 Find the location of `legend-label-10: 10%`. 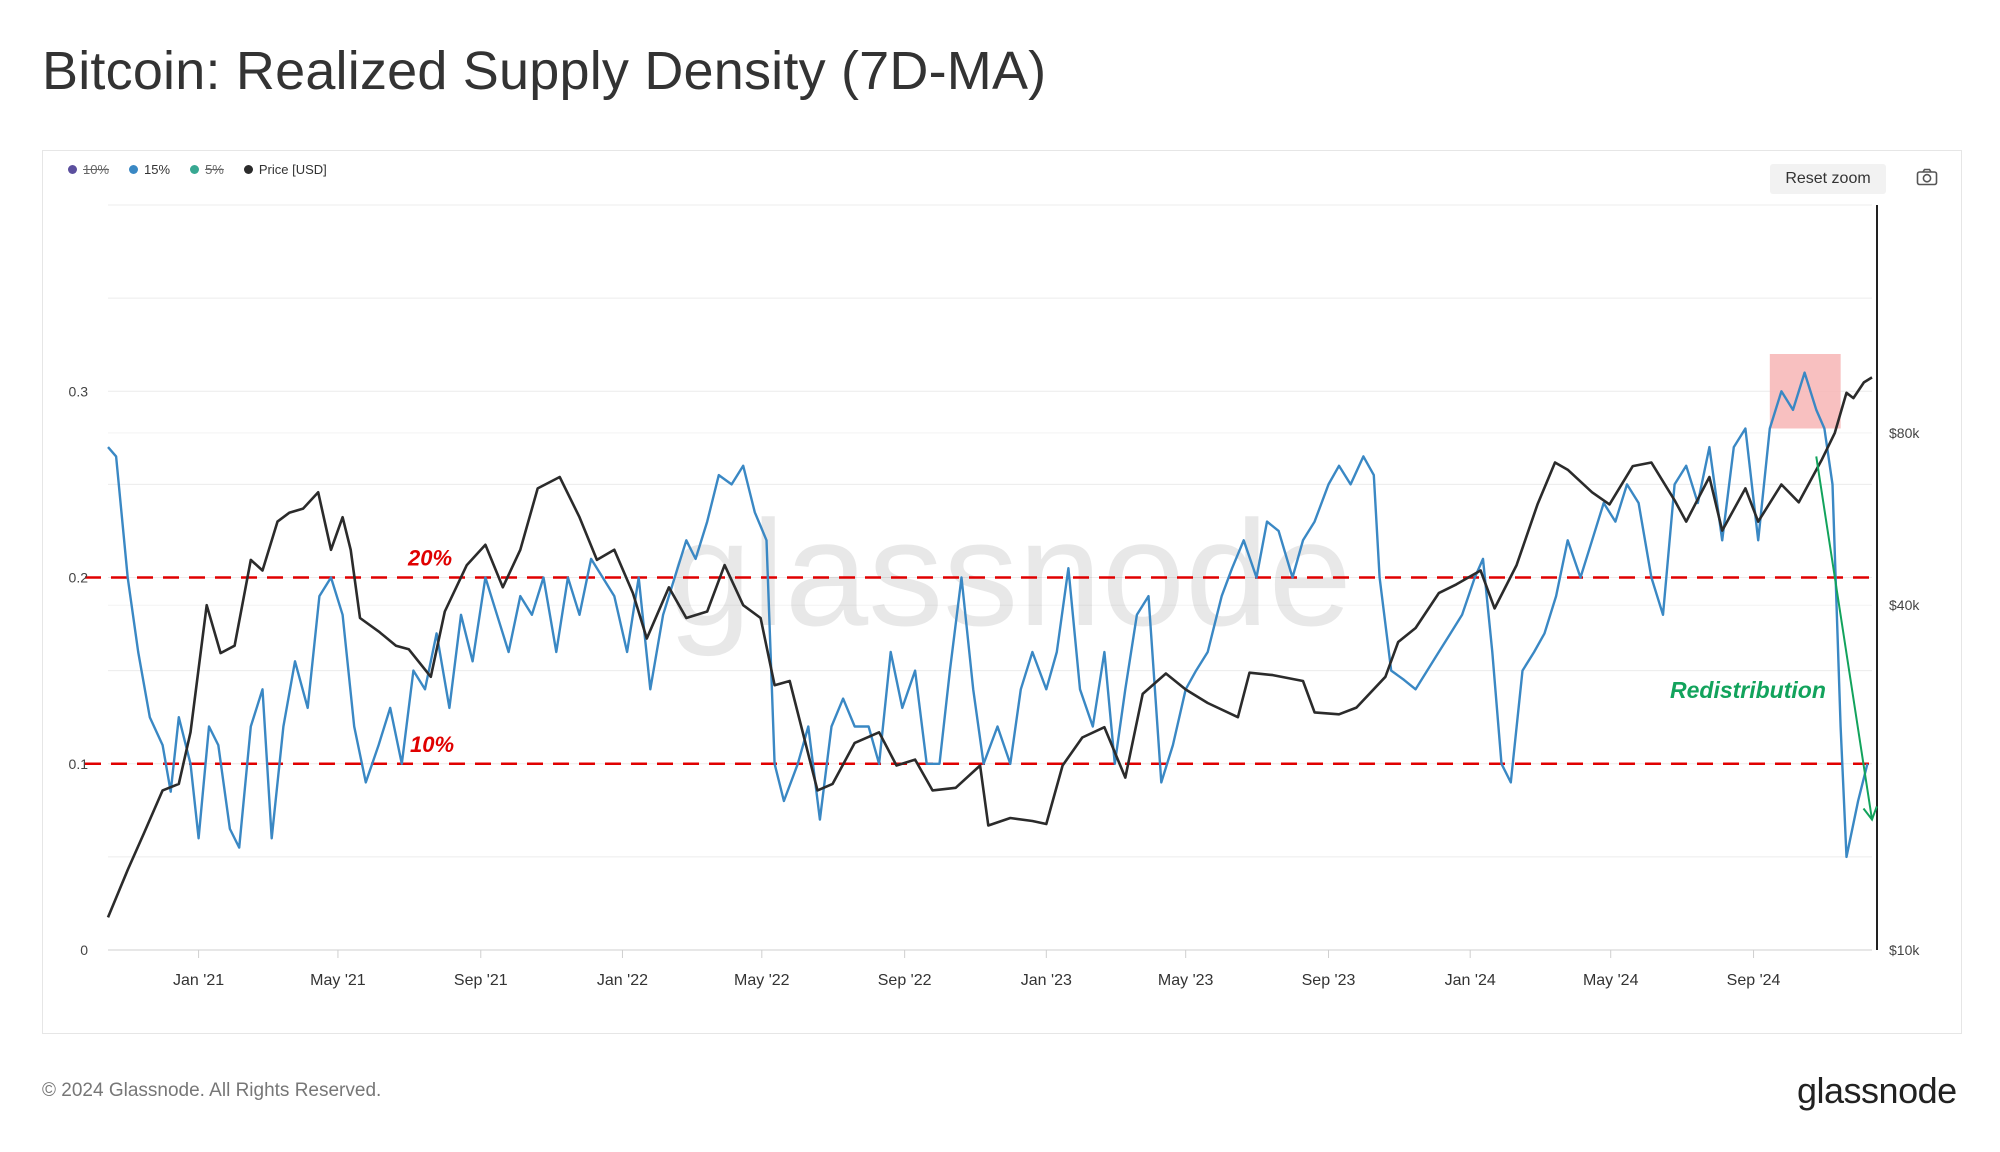

legend-label-10: 10% is located at coordinates (96, 169).